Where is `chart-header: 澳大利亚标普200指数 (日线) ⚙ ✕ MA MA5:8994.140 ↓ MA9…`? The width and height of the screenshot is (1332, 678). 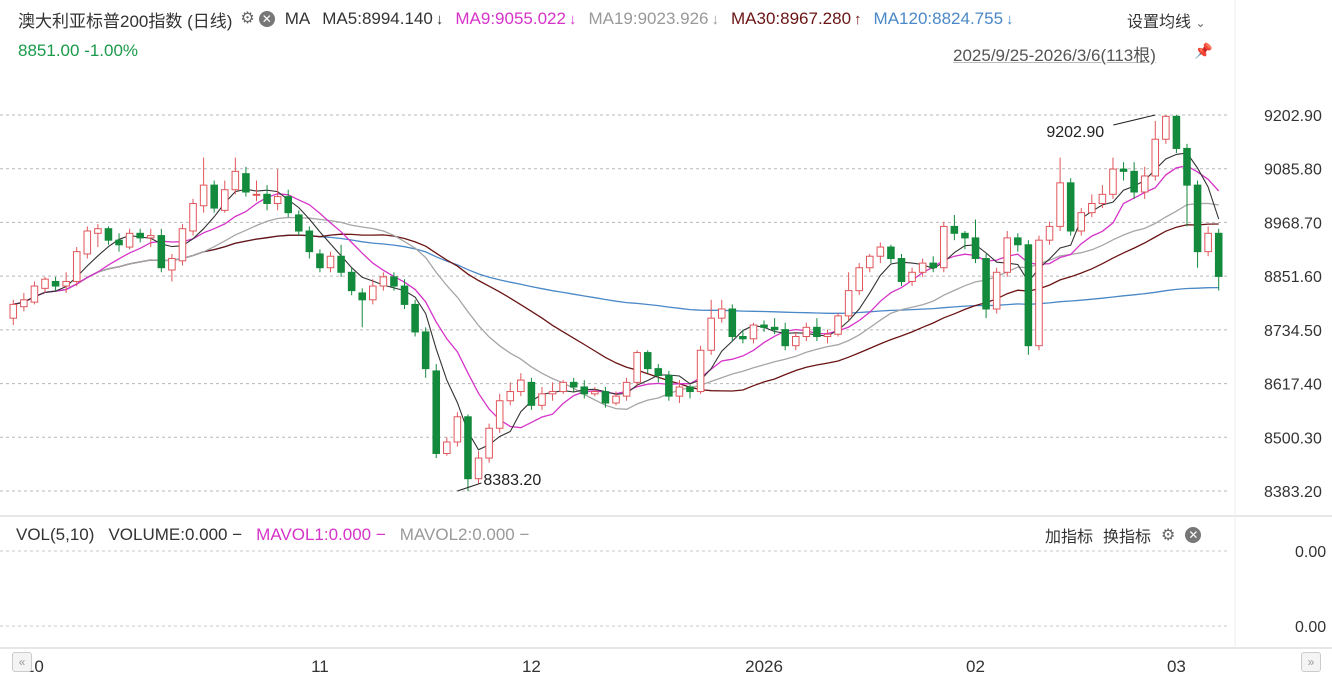 chart-header: 澳大利亚标普200指数 (日线) ⚙ ✕ MA MA5:8994.140 ↓ MA9… is located at coordinates (516, 19).